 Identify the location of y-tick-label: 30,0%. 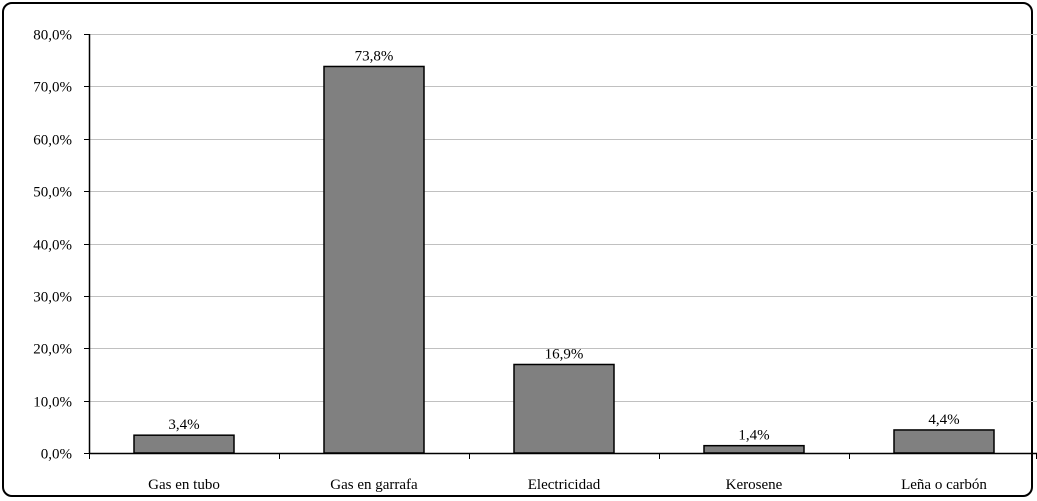
(52, 298).